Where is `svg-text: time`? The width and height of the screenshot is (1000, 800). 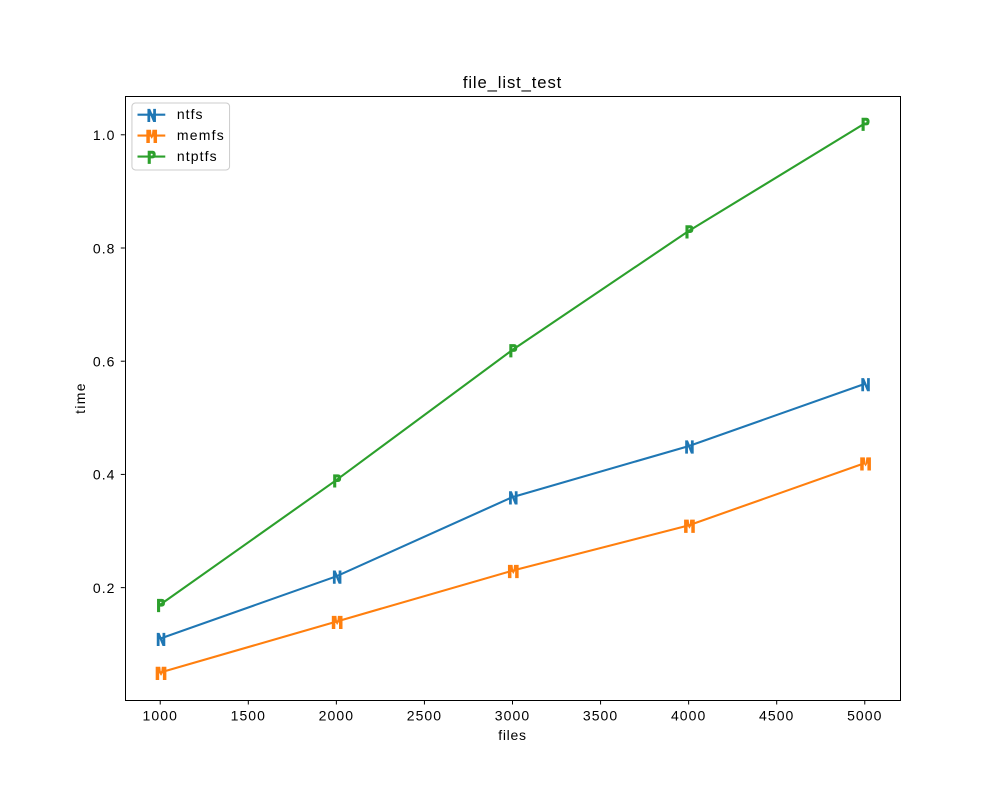 svg-text: time is located at coordinates (80, 398).